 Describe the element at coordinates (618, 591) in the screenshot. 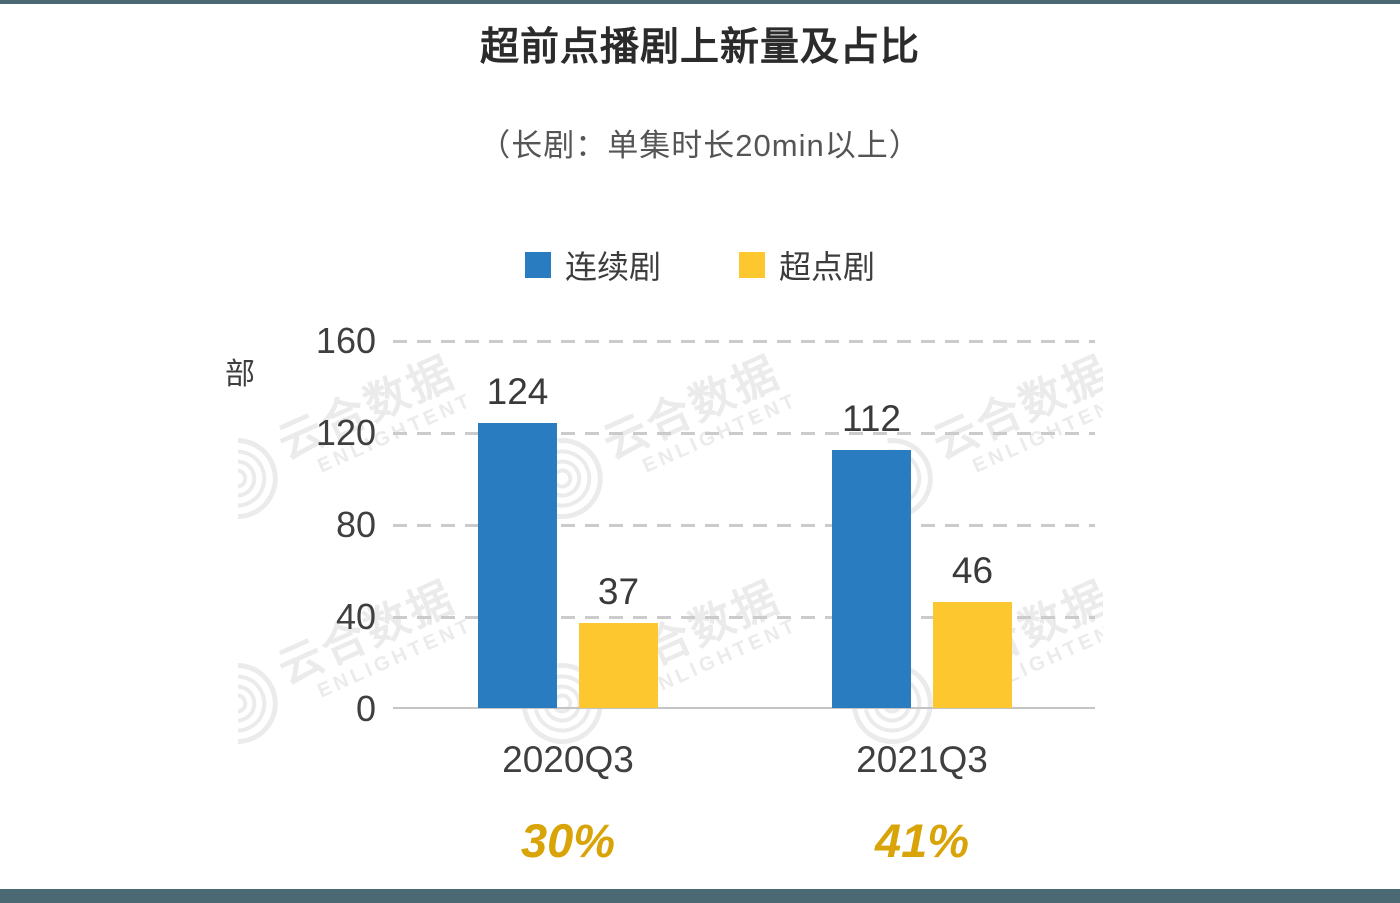

I see `bar-value-label: 37` at that location.